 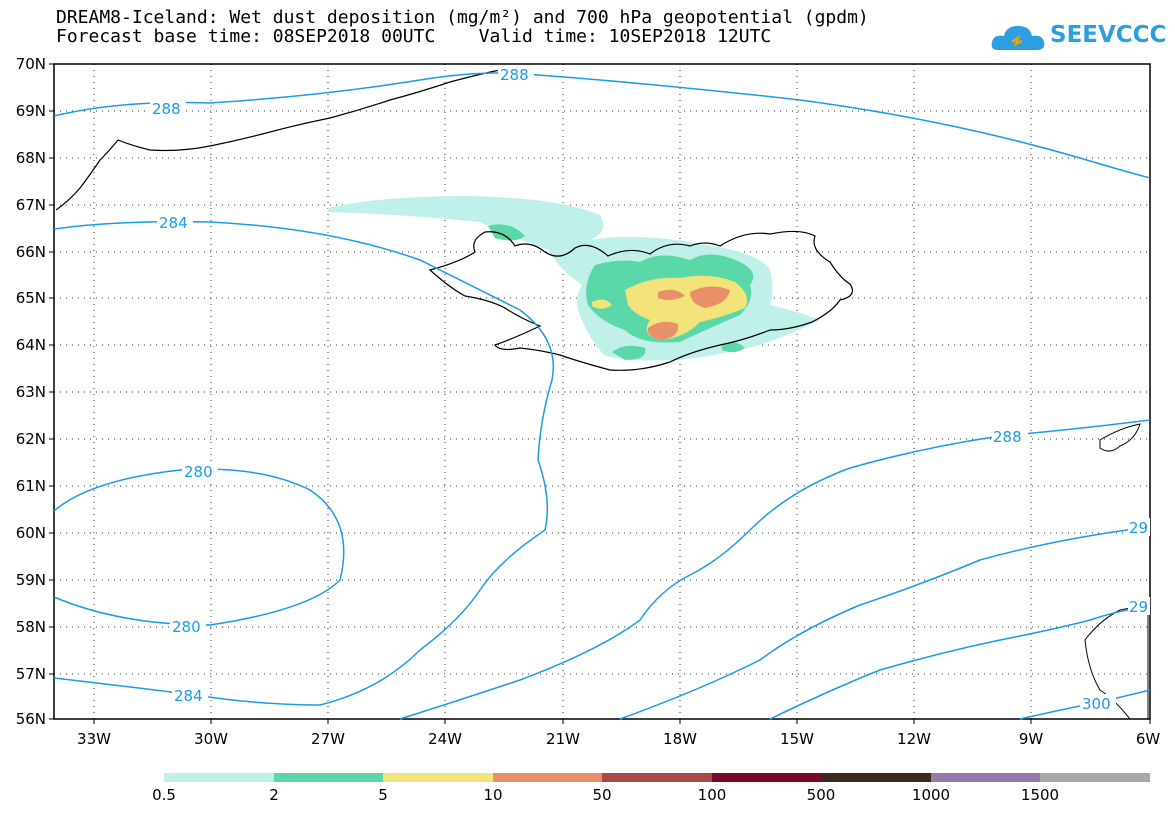 What do you see at coordinates (1148, 739) in the screenshot?
I see `lon-label: 6W` at bounding box center [1148, 739].